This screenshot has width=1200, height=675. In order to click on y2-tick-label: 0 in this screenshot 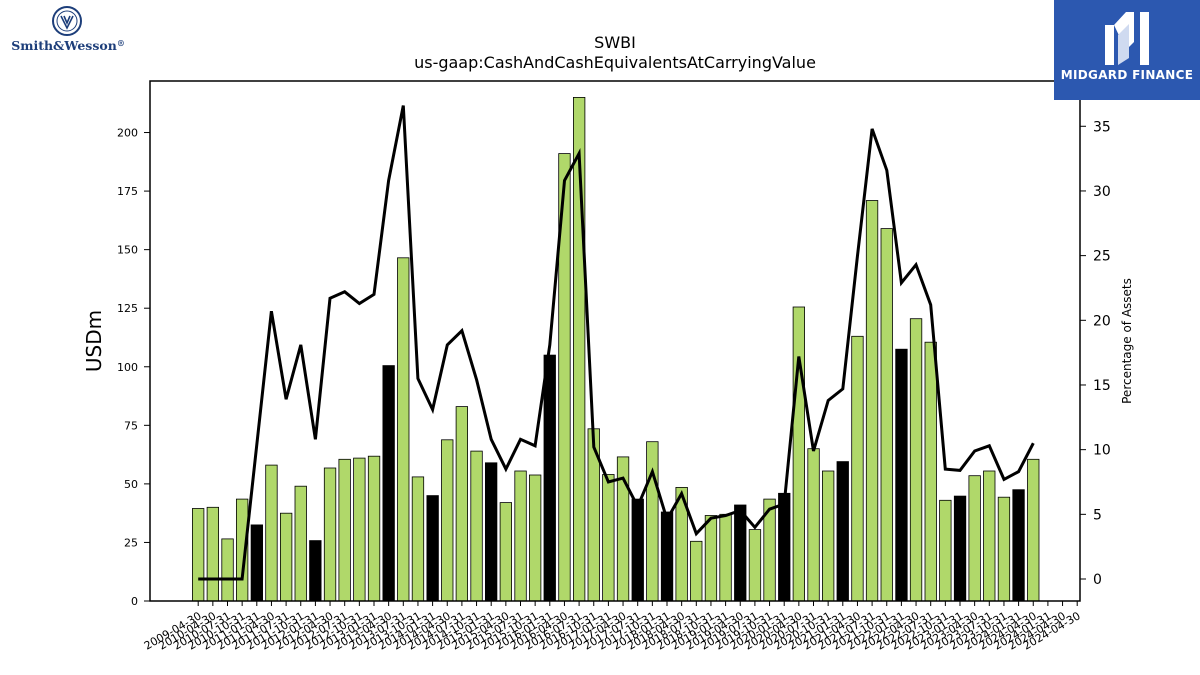, I will do `click(1097, 580)`.